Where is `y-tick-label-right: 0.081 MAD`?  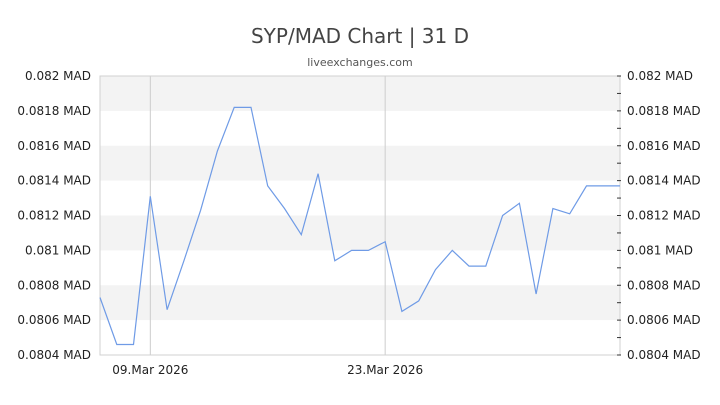 y-tick-label-right: 0.081 MAD is located at coordinates (660, 250).